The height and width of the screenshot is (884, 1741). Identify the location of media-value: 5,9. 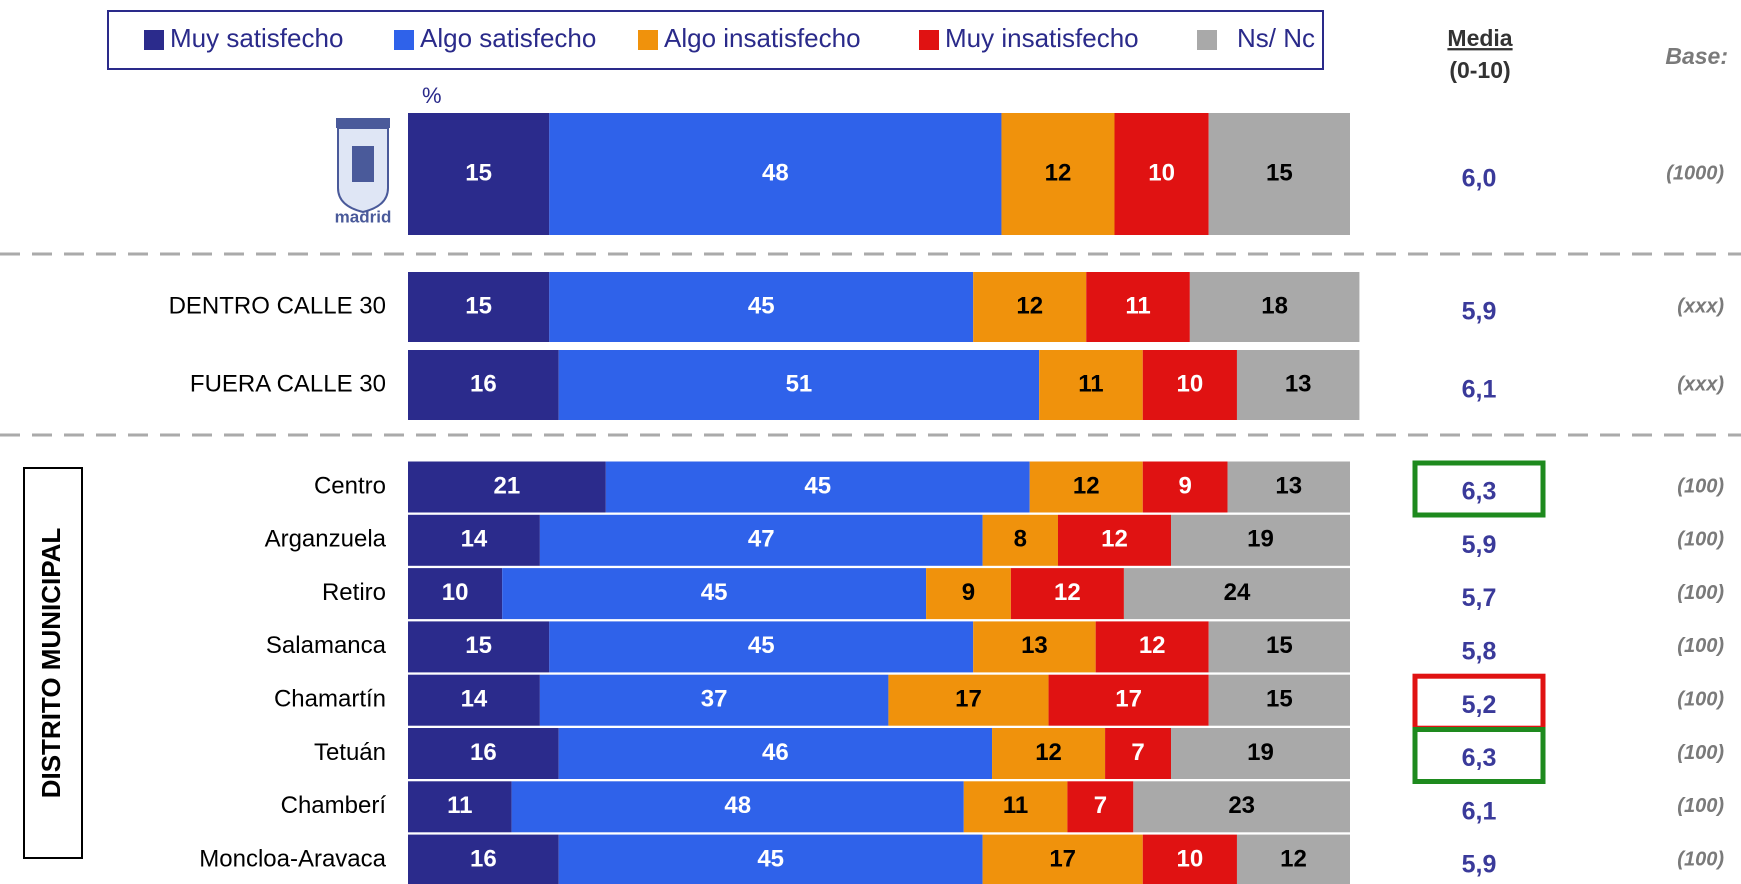
(1479, 545).